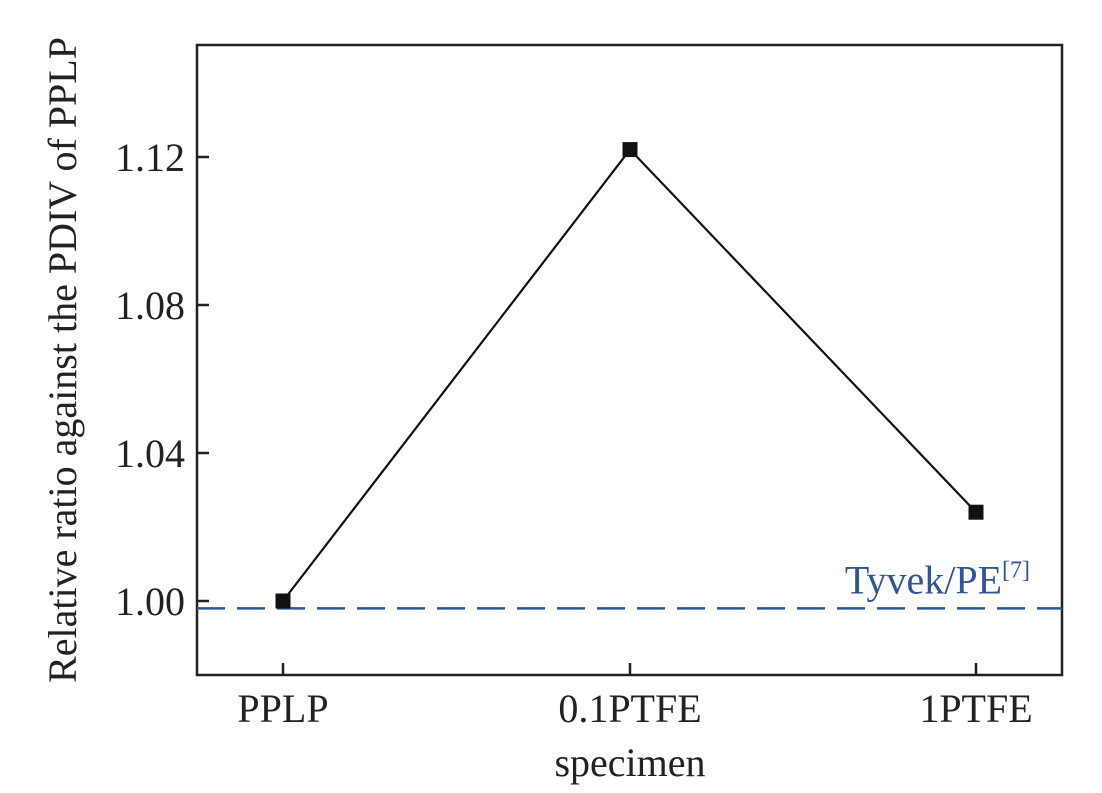 The height and width of the screenshot is (793, 1102). Describe the element at coordinates (629, 708) in the screenshot. I see `x-tick-label: 0.1PTFE` at that location.